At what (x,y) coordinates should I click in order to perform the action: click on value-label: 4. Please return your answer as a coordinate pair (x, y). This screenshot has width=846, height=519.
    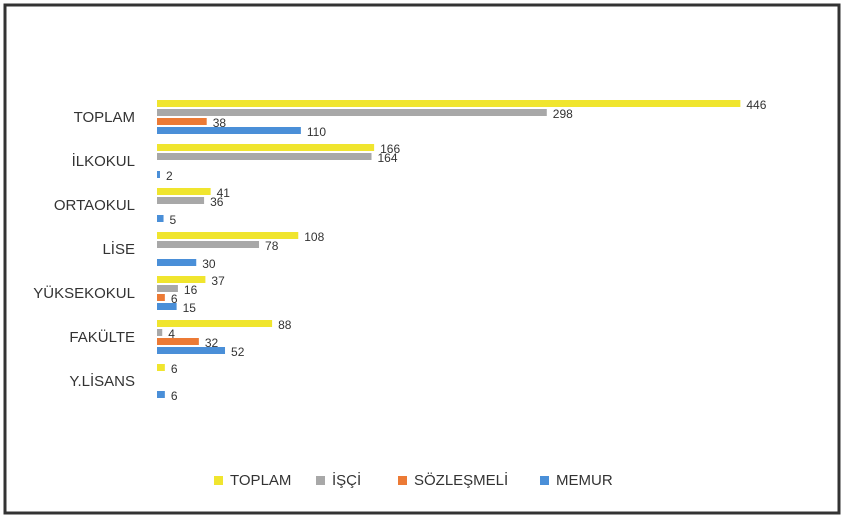
    Looking at the image, I should click on (171, 334).